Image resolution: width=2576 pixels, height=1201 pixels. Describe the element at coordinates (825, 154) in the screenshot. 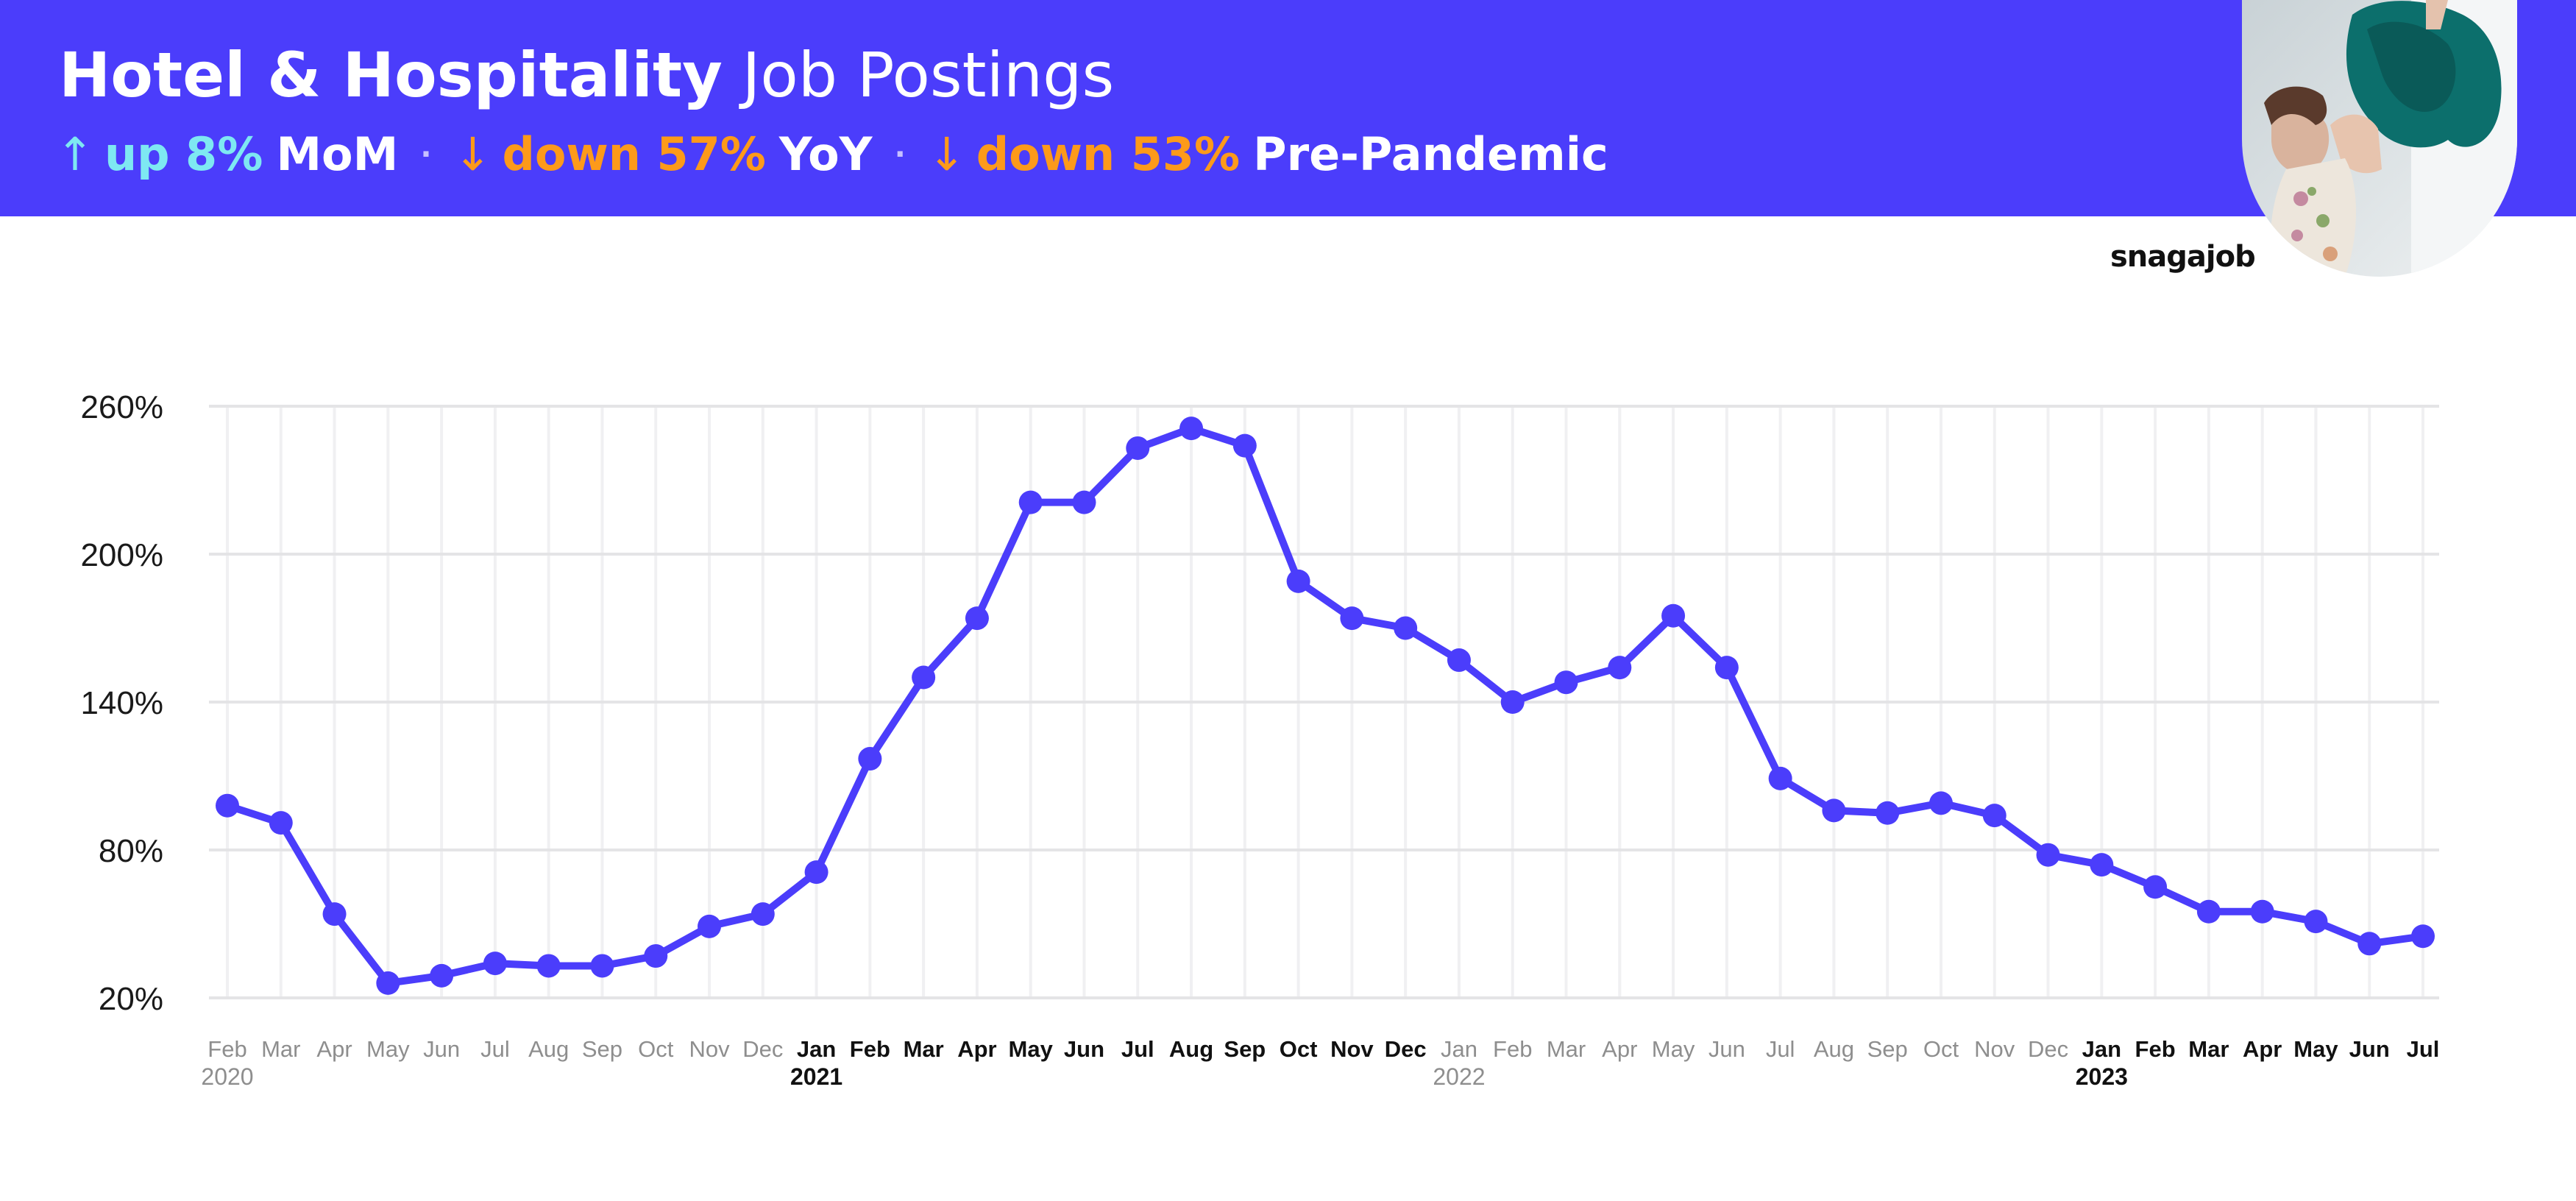

I see `stat-yoy-label: YoY` at that location.